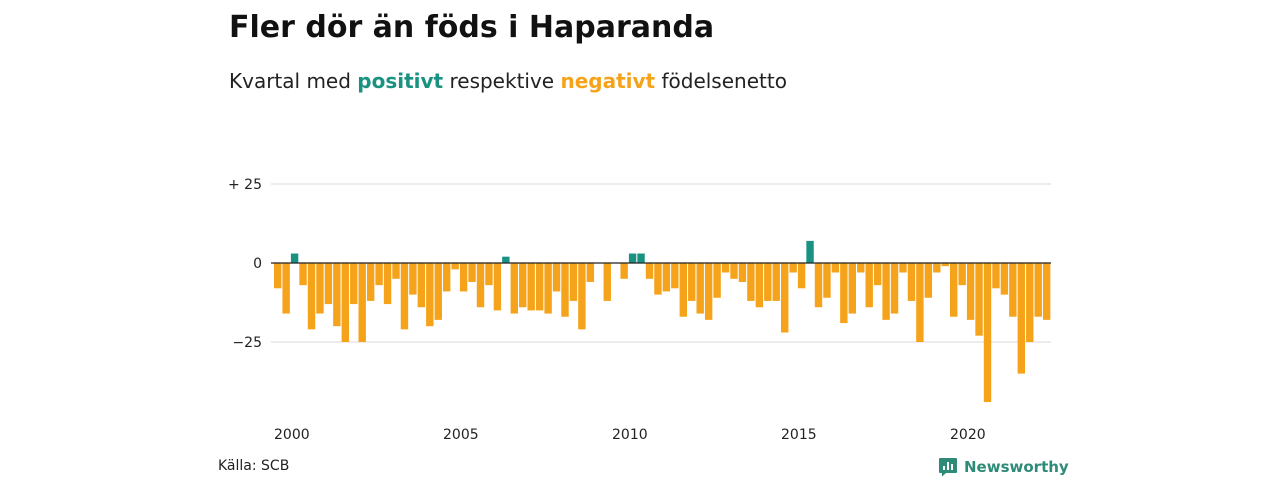 This screenshot has width=1280, height=480. Describe the element at coordinates (257, 264) in the screenshot. I see `y-tick-label: 0` at that location.